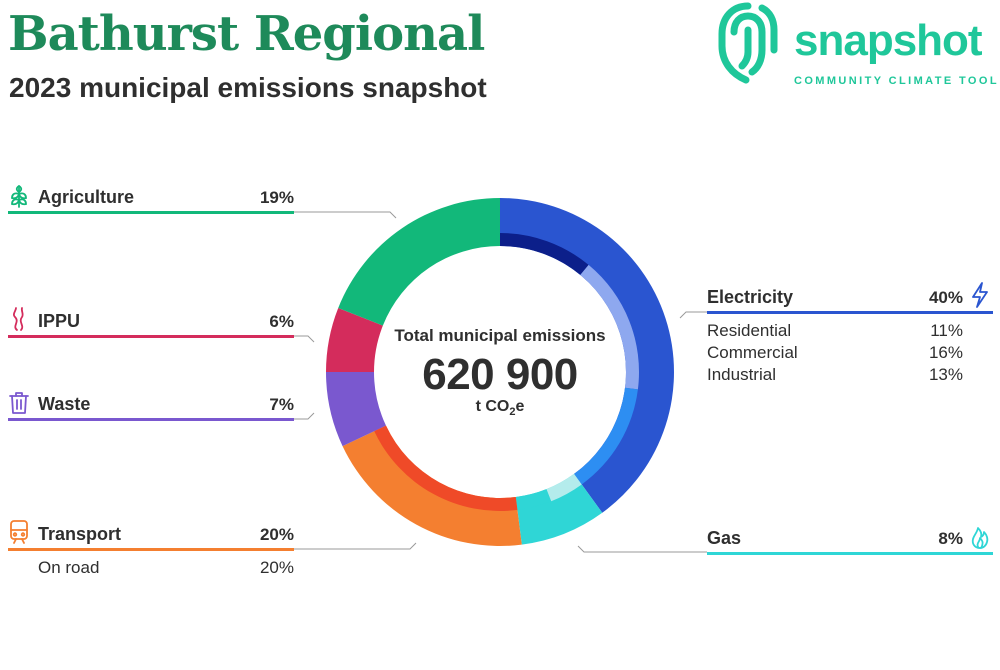 The image size is (1000, 670). What do you see at coordinates (355, 546) in the screenshot?
I see `leader-line-transport` at bounding box center [355, 546].